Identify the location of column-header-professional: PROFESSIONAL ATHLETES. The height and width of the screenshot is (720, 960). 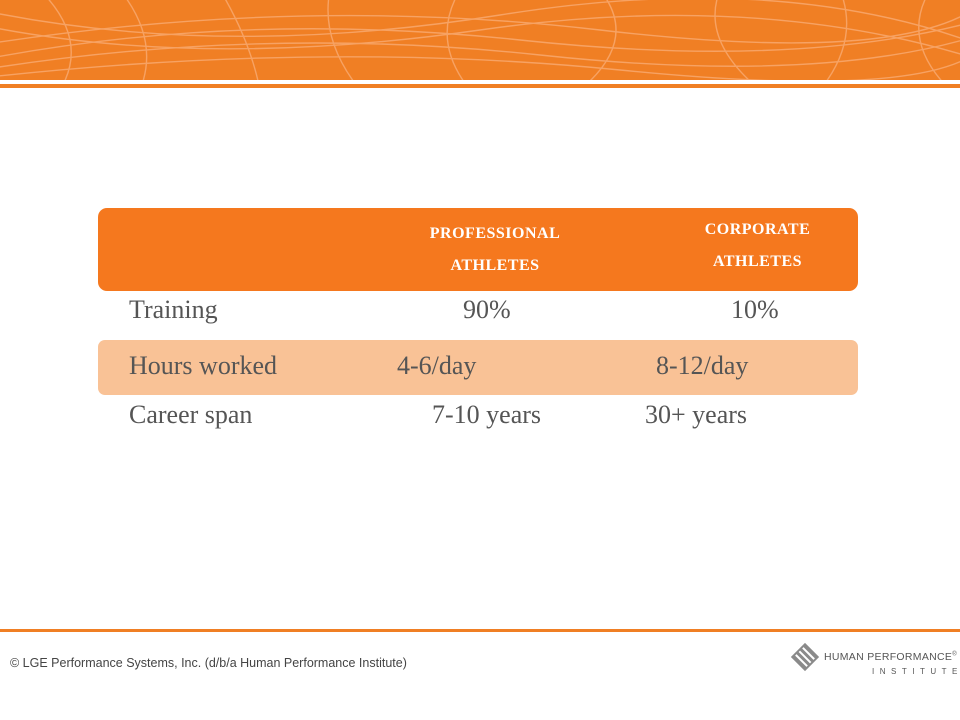
(495, 250).